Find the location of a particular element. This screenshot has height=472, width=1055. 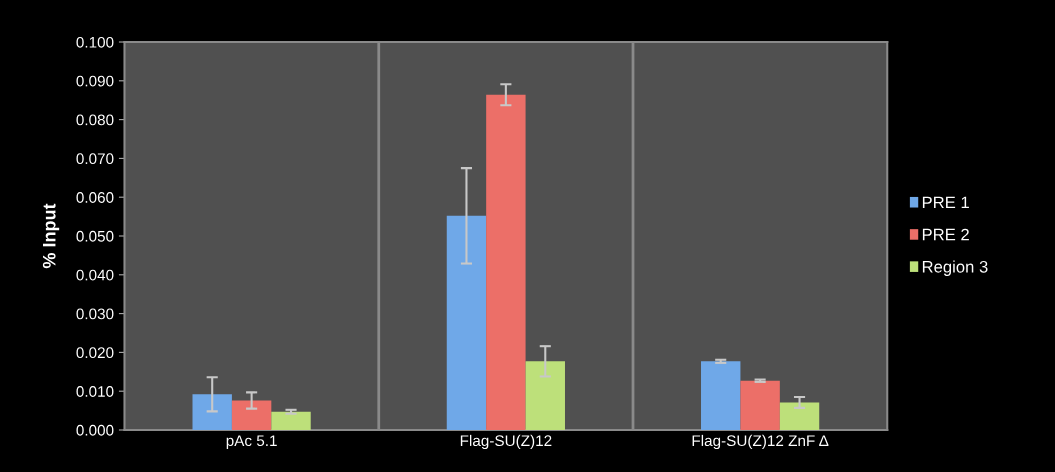

y-tick-label: 0.030 is located at coordinates (95, 314).